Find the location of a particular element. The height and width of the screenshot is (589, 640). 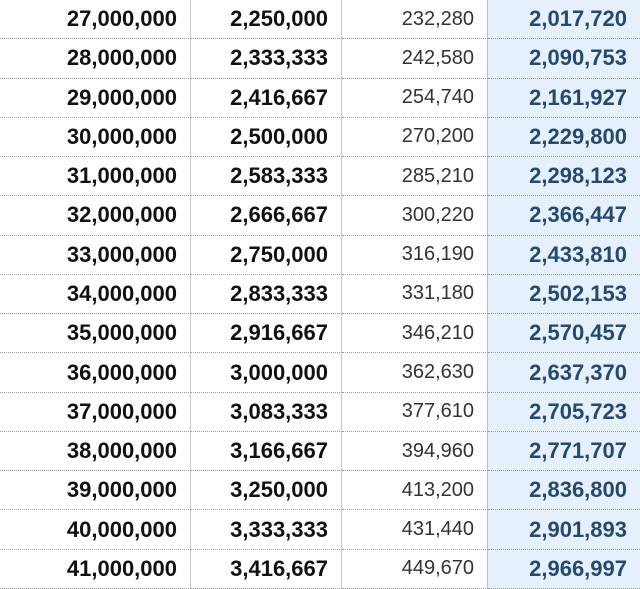

table-cell: 232,280 is located at coordinates (415, 20).